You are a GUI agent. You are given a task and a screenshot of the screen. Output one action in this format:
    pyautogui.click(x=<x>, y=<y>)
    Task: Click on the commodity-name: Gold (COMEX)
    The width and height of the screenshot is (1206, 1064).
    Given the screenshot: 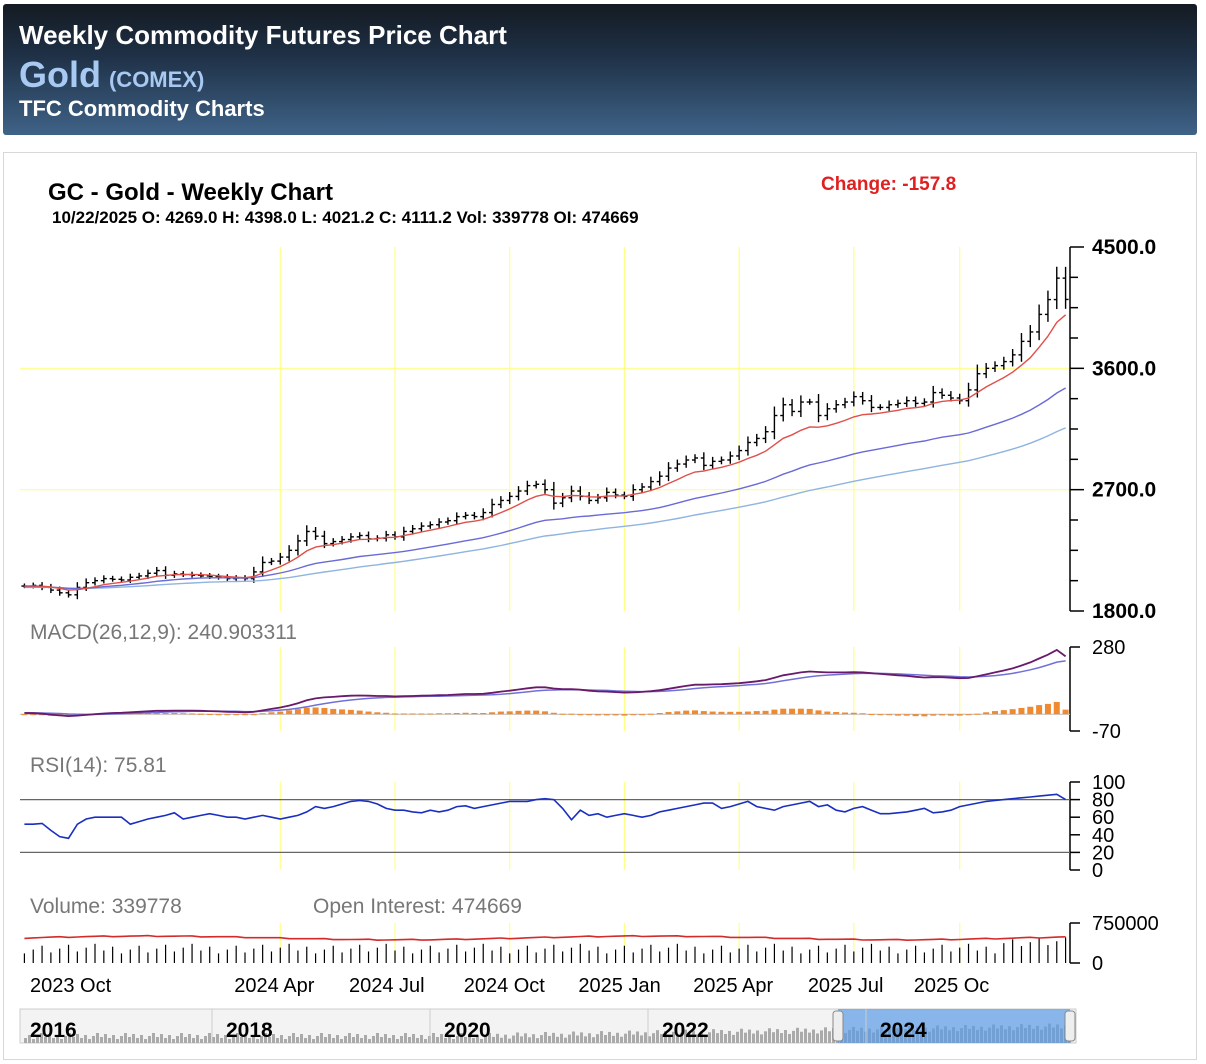 What is the action you would take?
    pyautogui.click(x=111, y=75)
    